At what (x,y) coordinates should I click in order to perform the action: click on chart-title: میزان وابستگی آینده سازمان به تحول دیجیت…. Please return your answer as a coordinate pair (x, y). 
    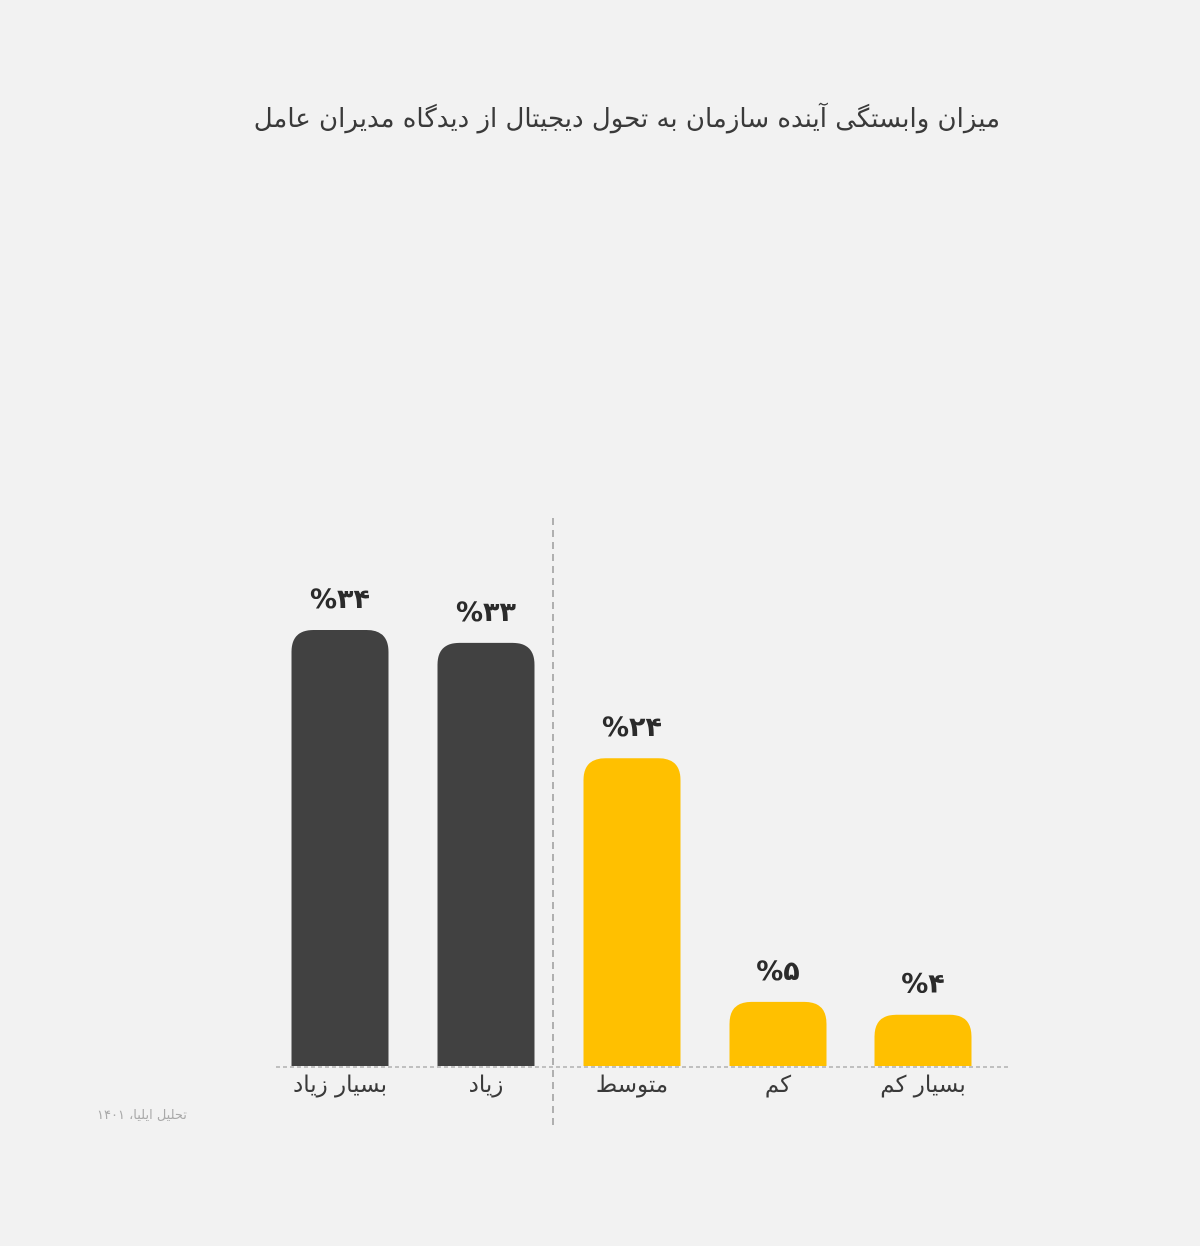
    Looking at the image, I should click on (626, 119).